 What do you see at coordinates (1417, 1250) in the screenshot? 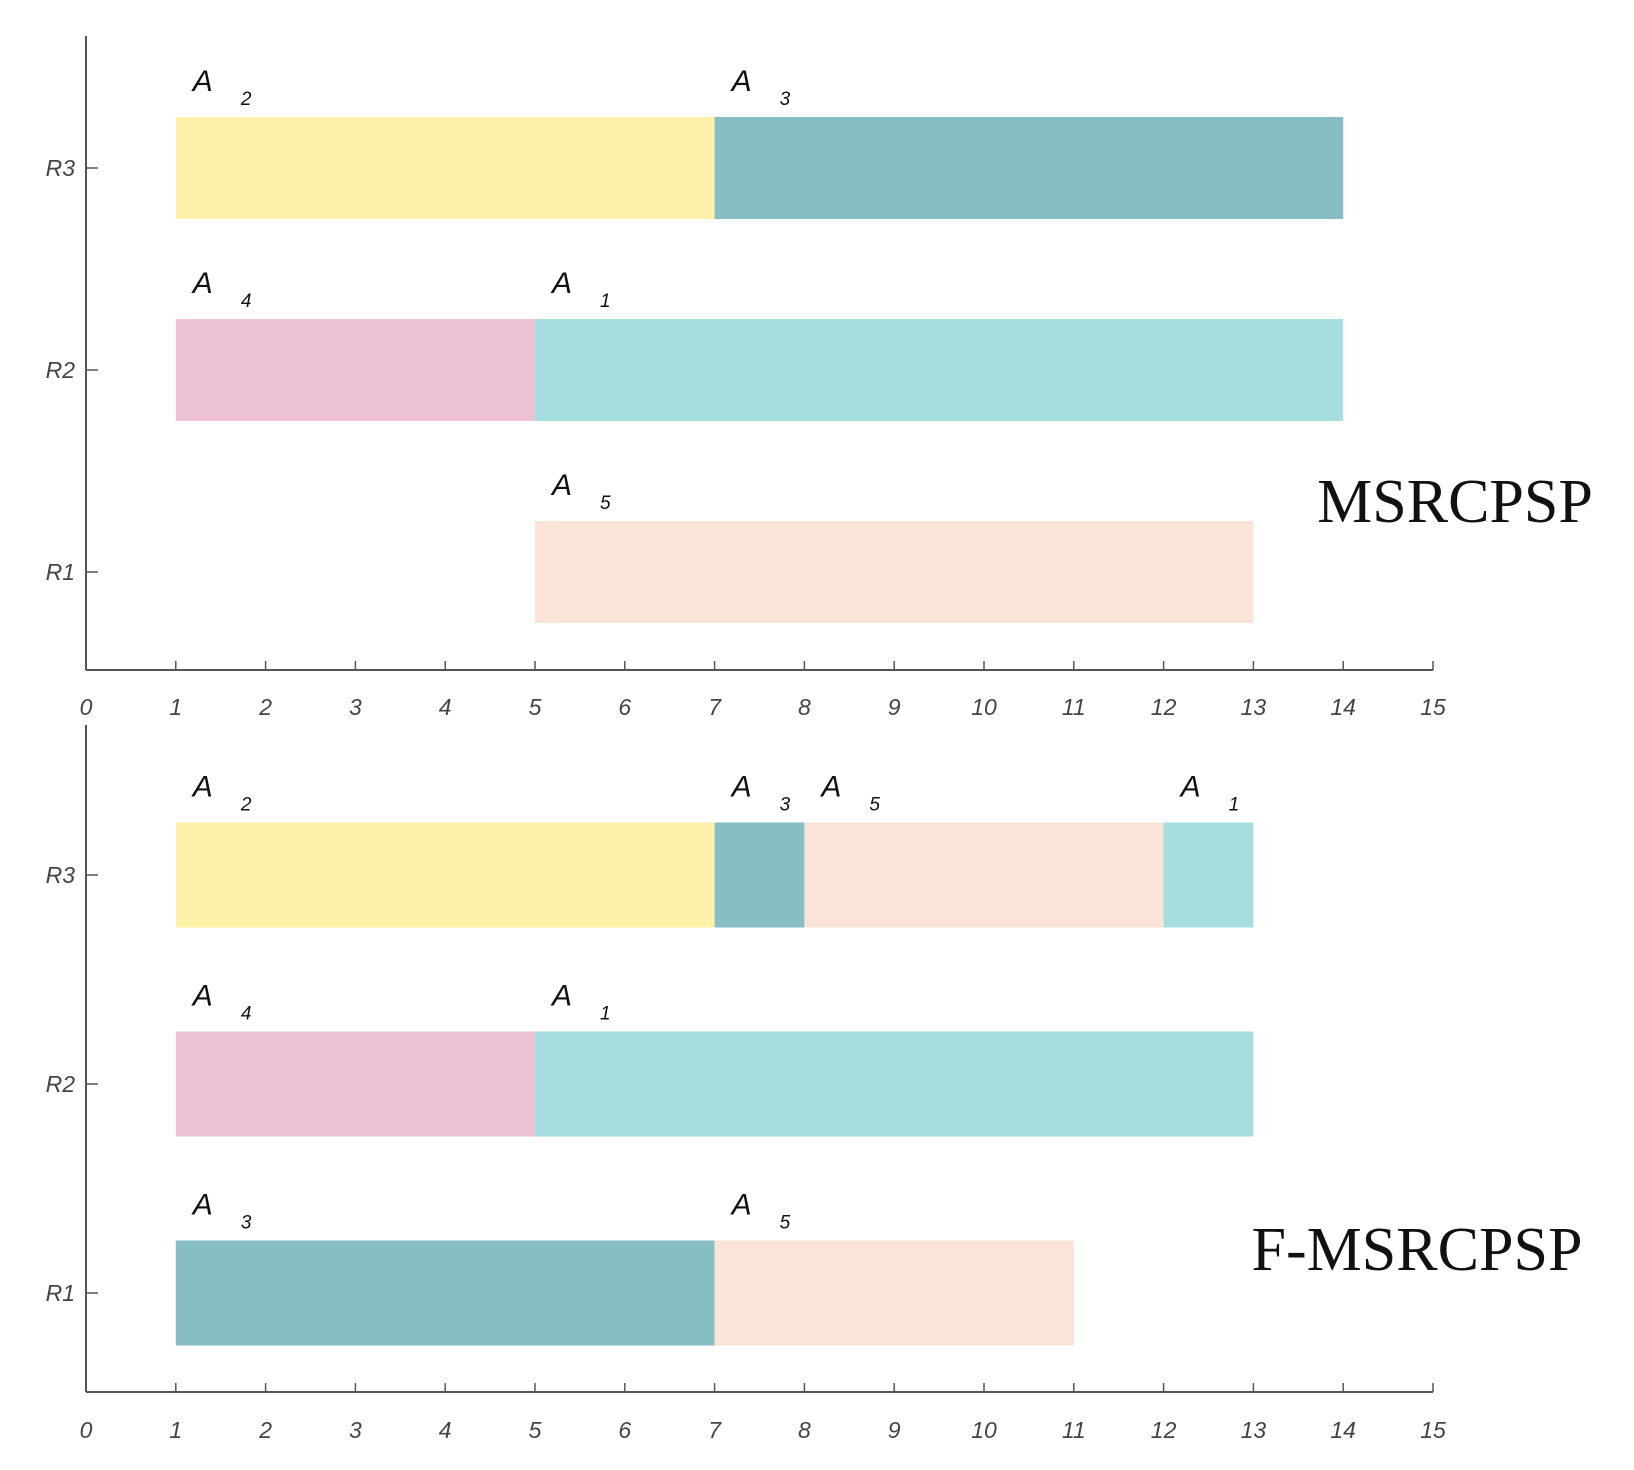
I see `panel-title: F-MSRCPSP` at bounding box center [1417, 1250].